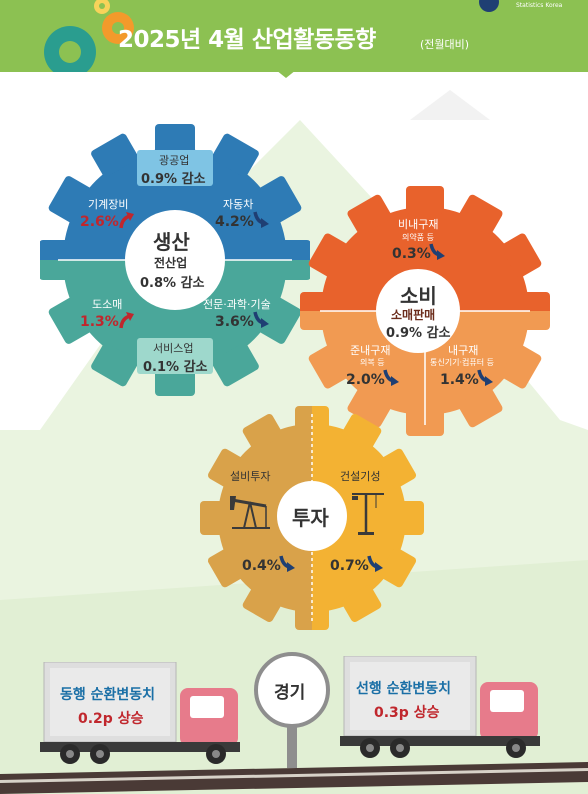 Image resolution: width=588 pixels, height=794 pixels. Describe the element at coordinates (247, 40) in the screenshot. I see `page-title: 2025년 4월 산업활동동향` at that location.